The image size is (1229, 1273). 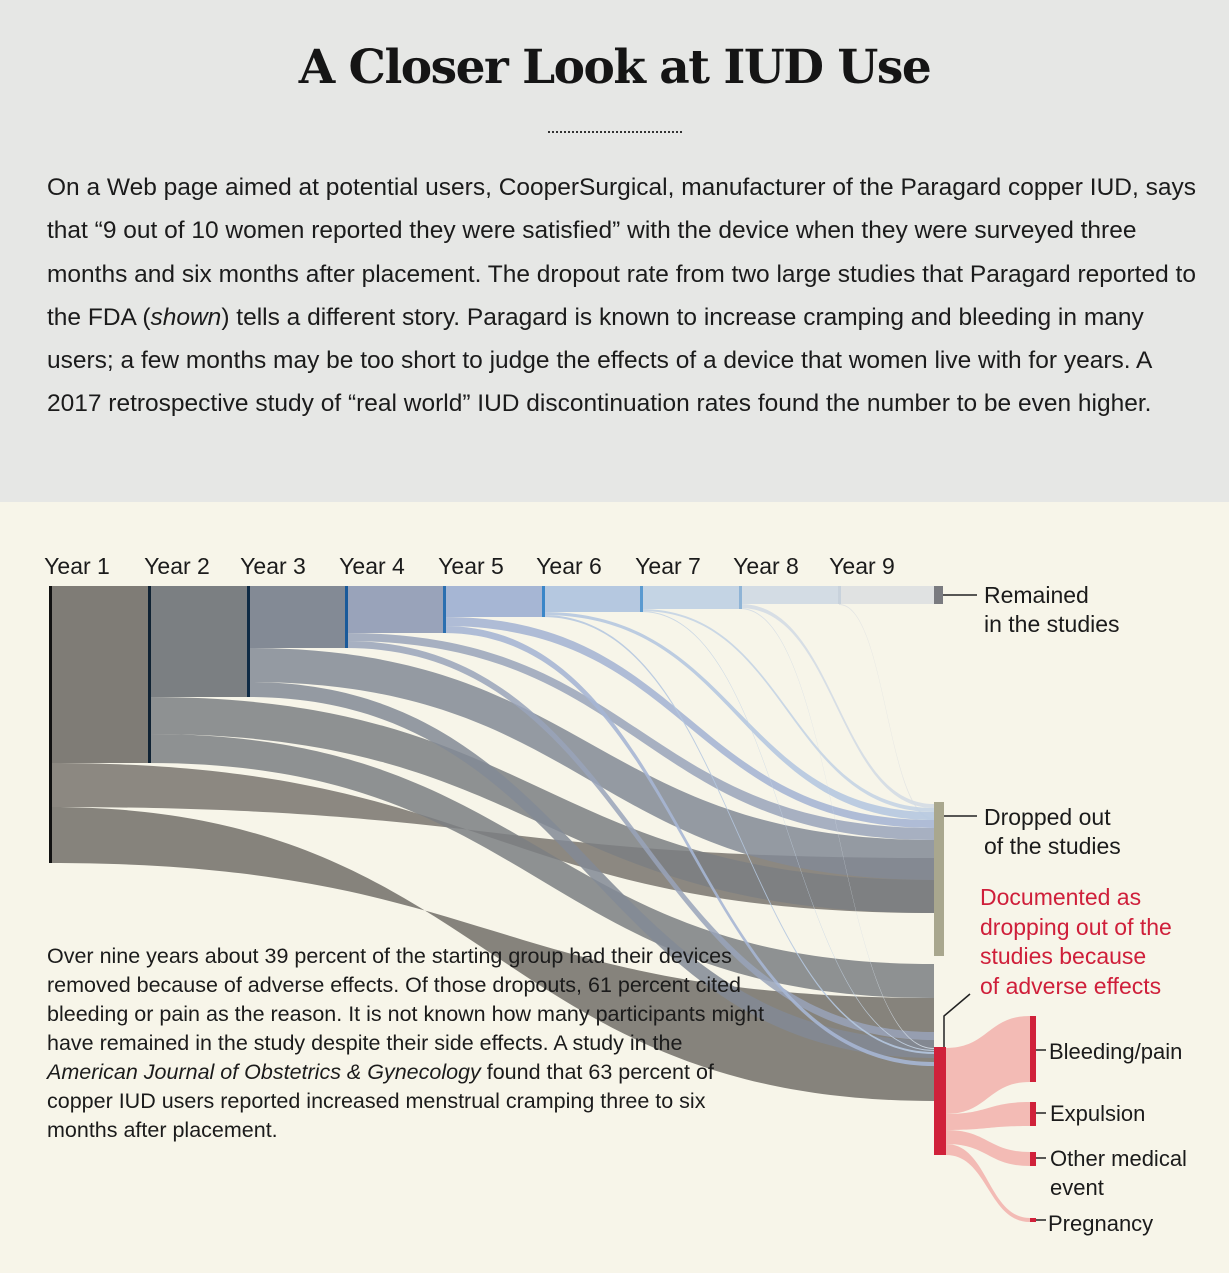 What do you see at coordinates (1115, 1051) in the screenshot?
I see `bleeding-pain-label: Bleeding/pain` at bounding box center [1115, 1051].